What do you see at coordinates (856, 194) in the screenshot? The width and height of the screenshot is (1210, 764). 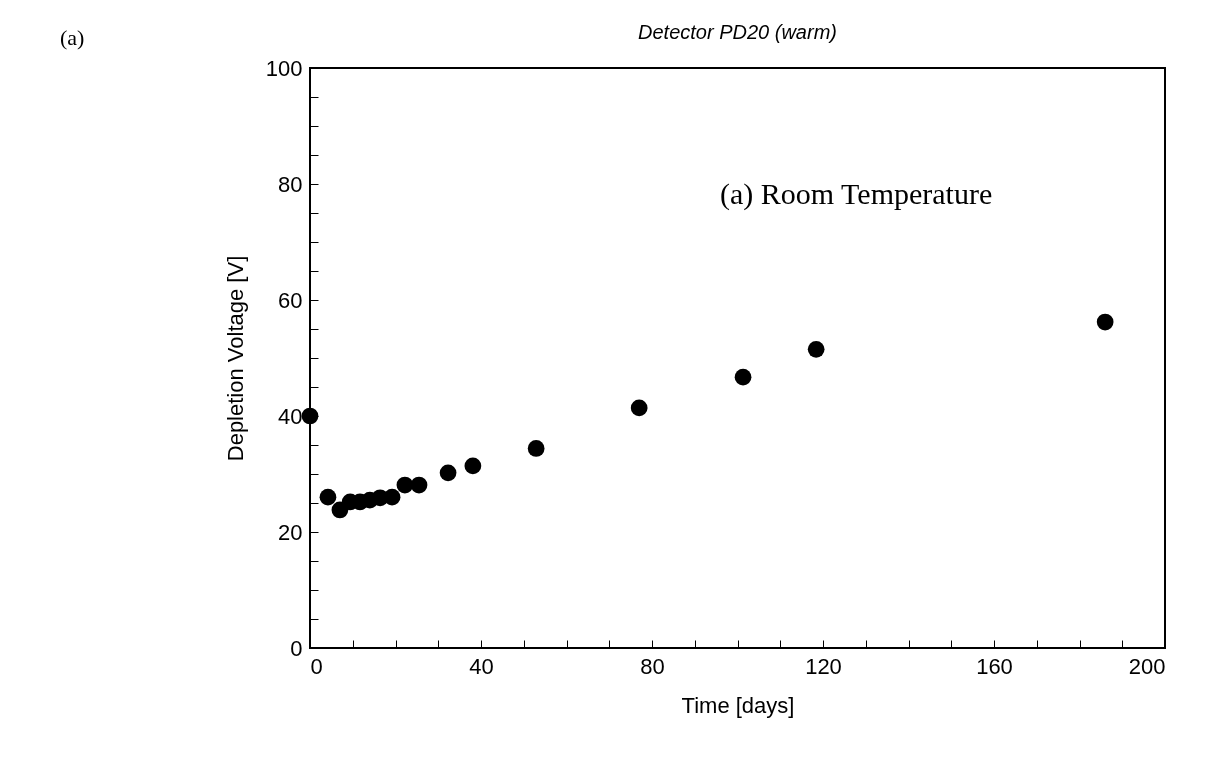 I see `annotation: (a) Room Temperature` at bounding box center [856, 194].